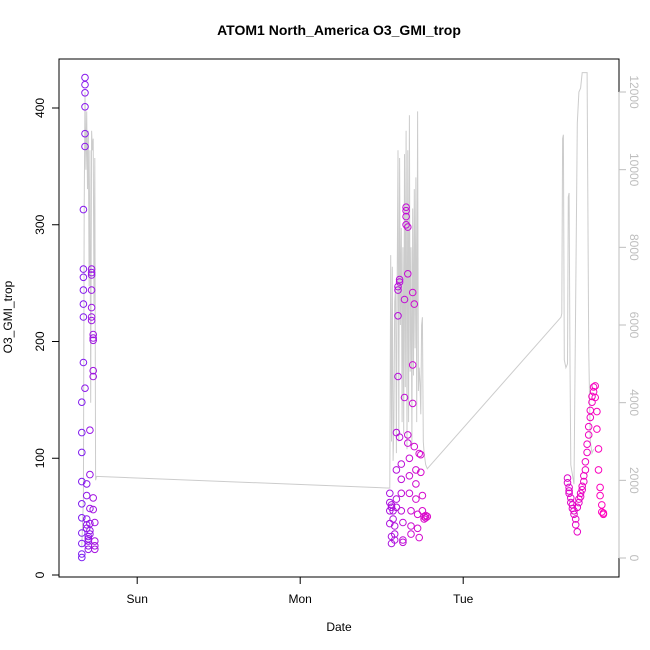  Describe the element at coordinates (40, 224) in the screenshot. I see `y-tick-label: 300` at that location.